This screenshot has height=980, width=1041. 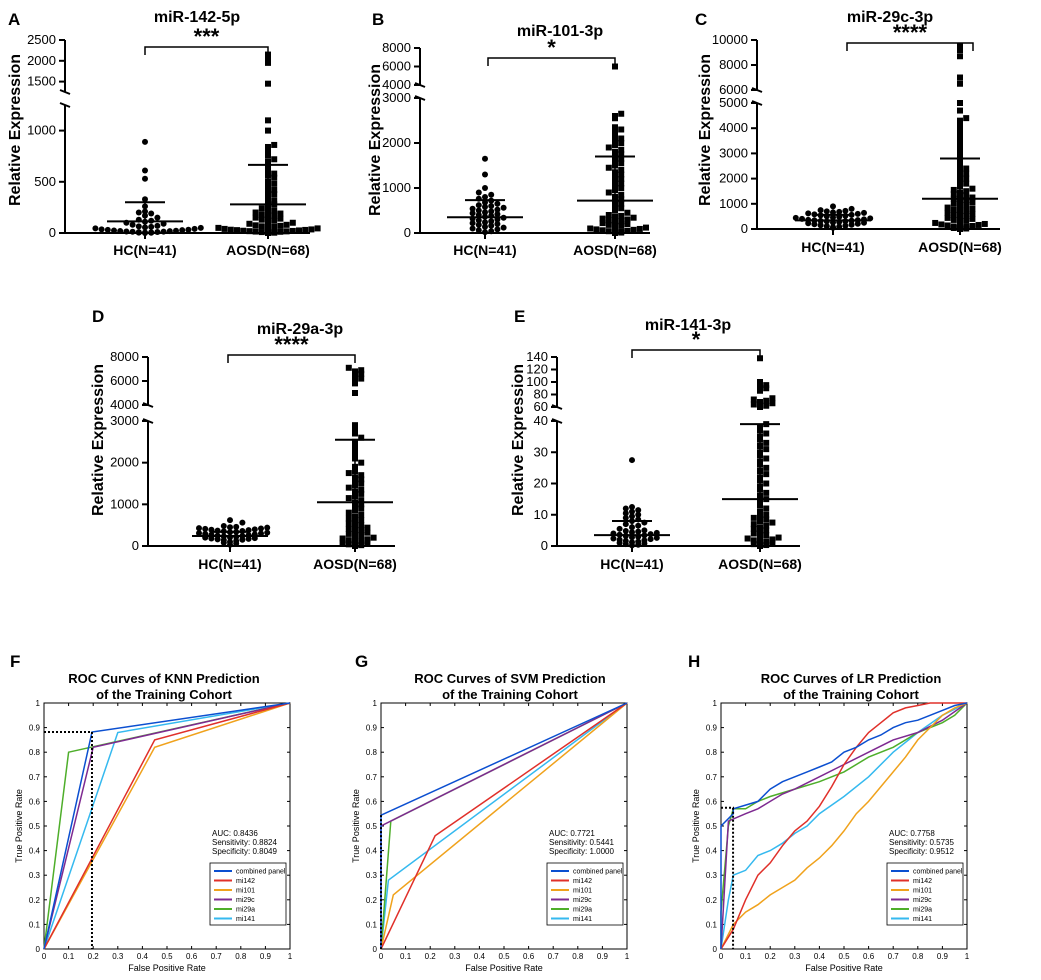 What do you see at coordinates (381, 956) in the screenshot?
I see `x-tick-label: 0` at bounding box center [381, 956].